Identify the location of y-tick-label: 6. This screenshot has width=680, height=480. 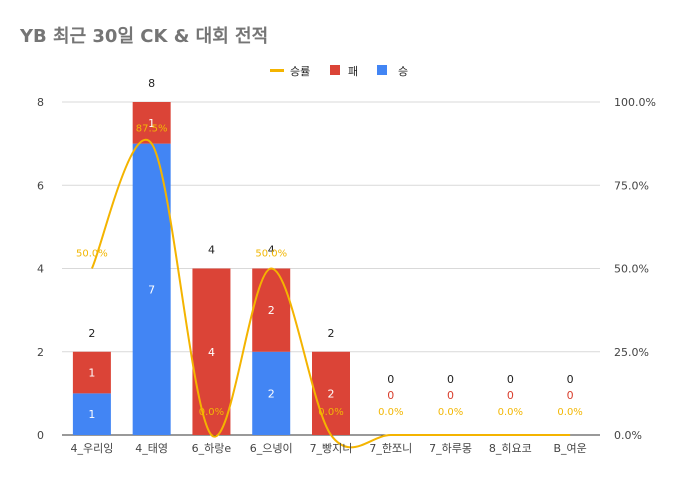
(40, 185).